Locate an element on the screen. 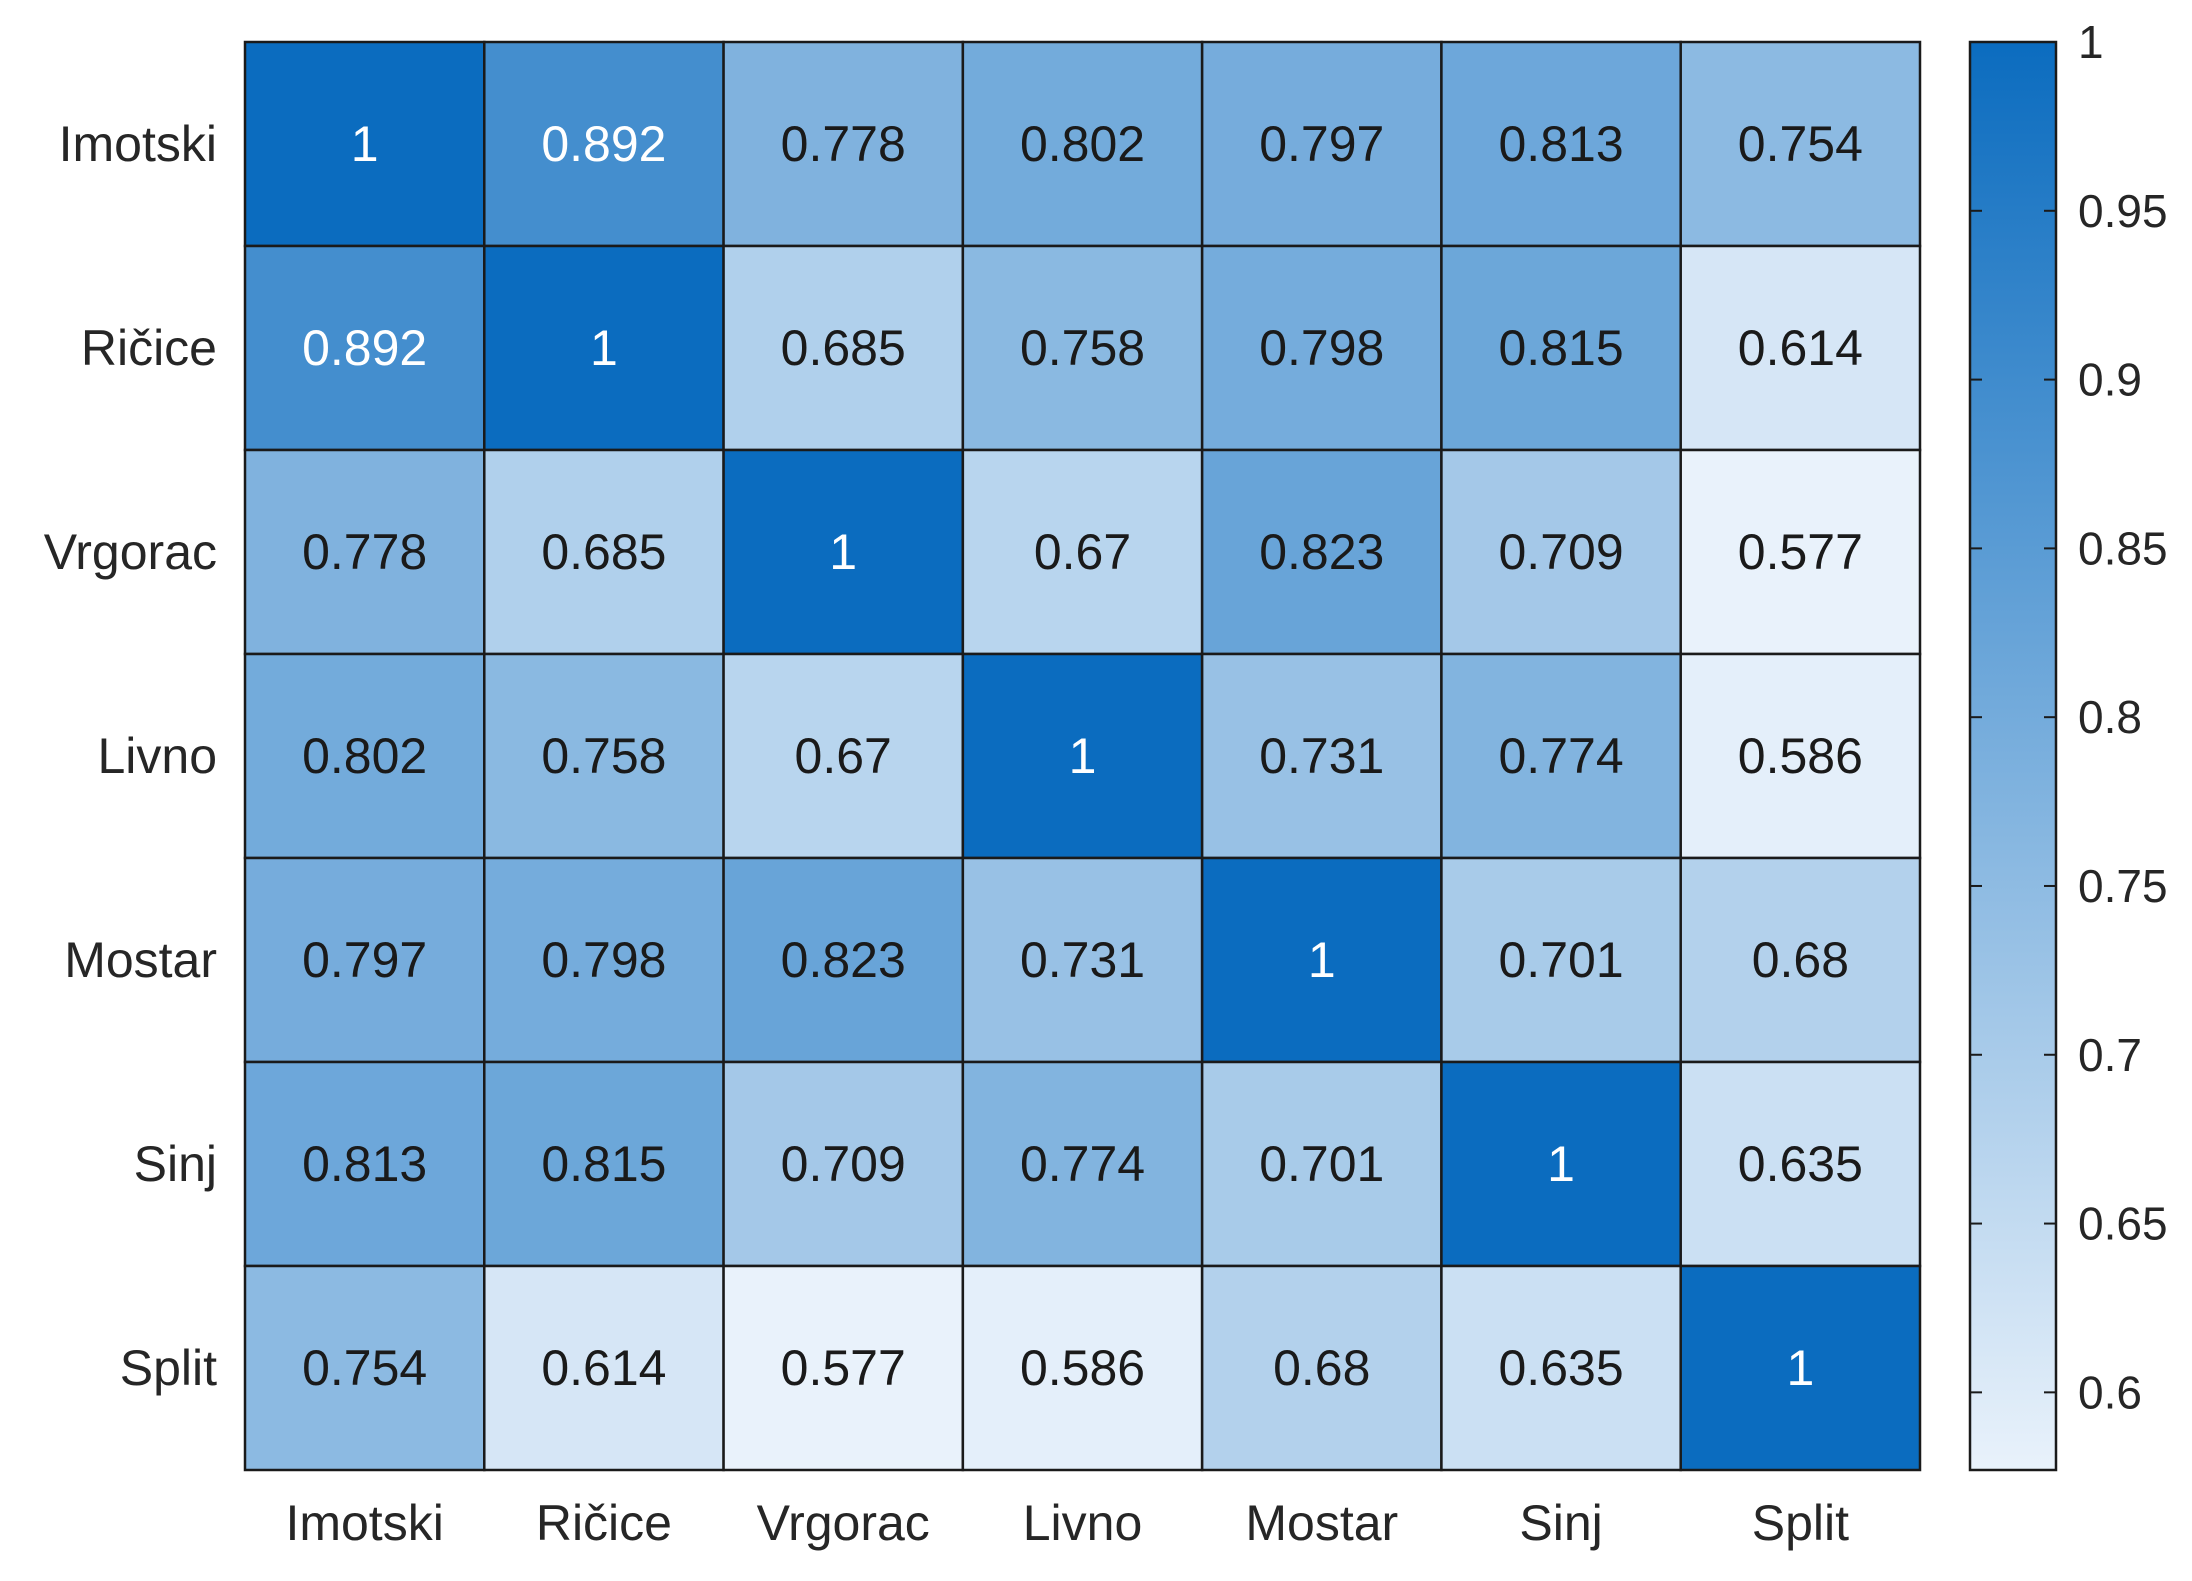 The height and width of the screenshot is (1581, 2192). y-axis-tick-label: Split is located at coordinates (168, 1368).